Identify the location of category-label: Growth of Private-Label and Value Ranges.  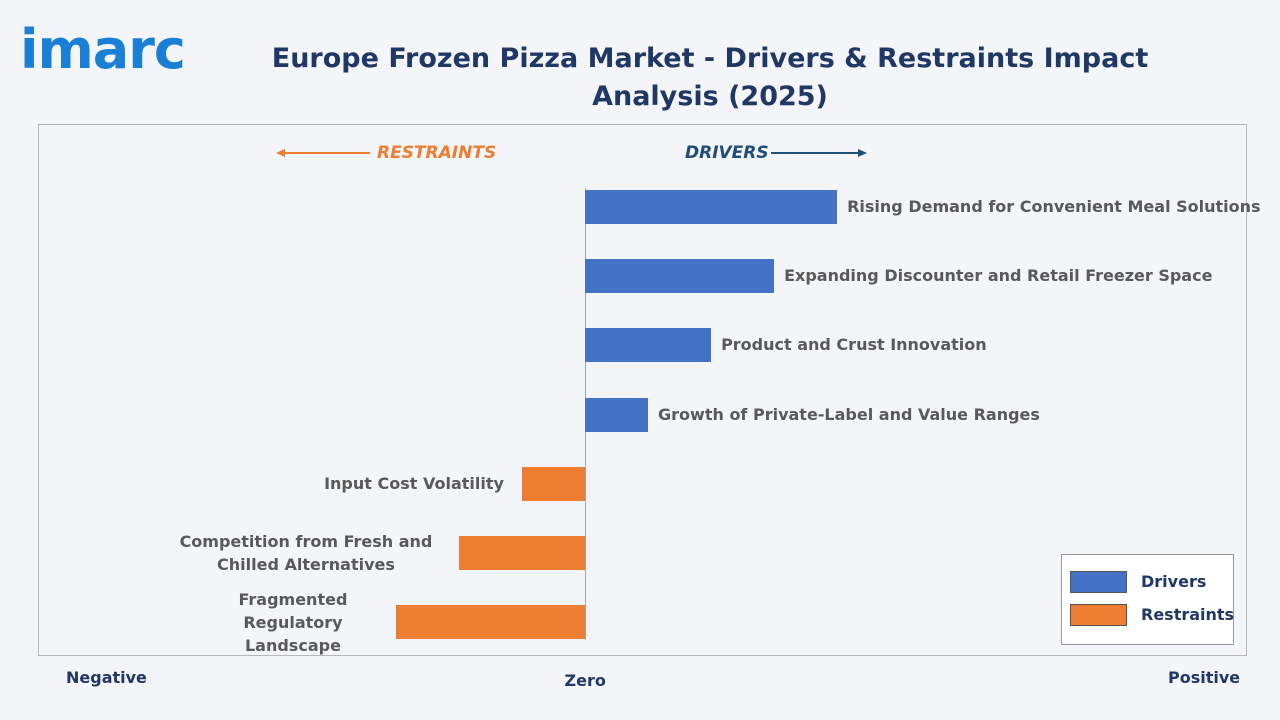
(849, 414).